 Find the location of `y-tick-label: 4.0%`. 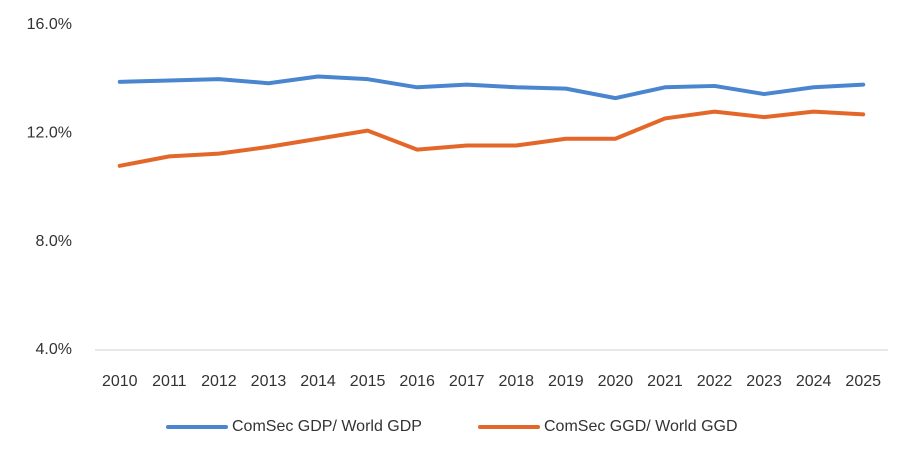

y-tick-label: 4.0% is located at coordinates (54, 349).